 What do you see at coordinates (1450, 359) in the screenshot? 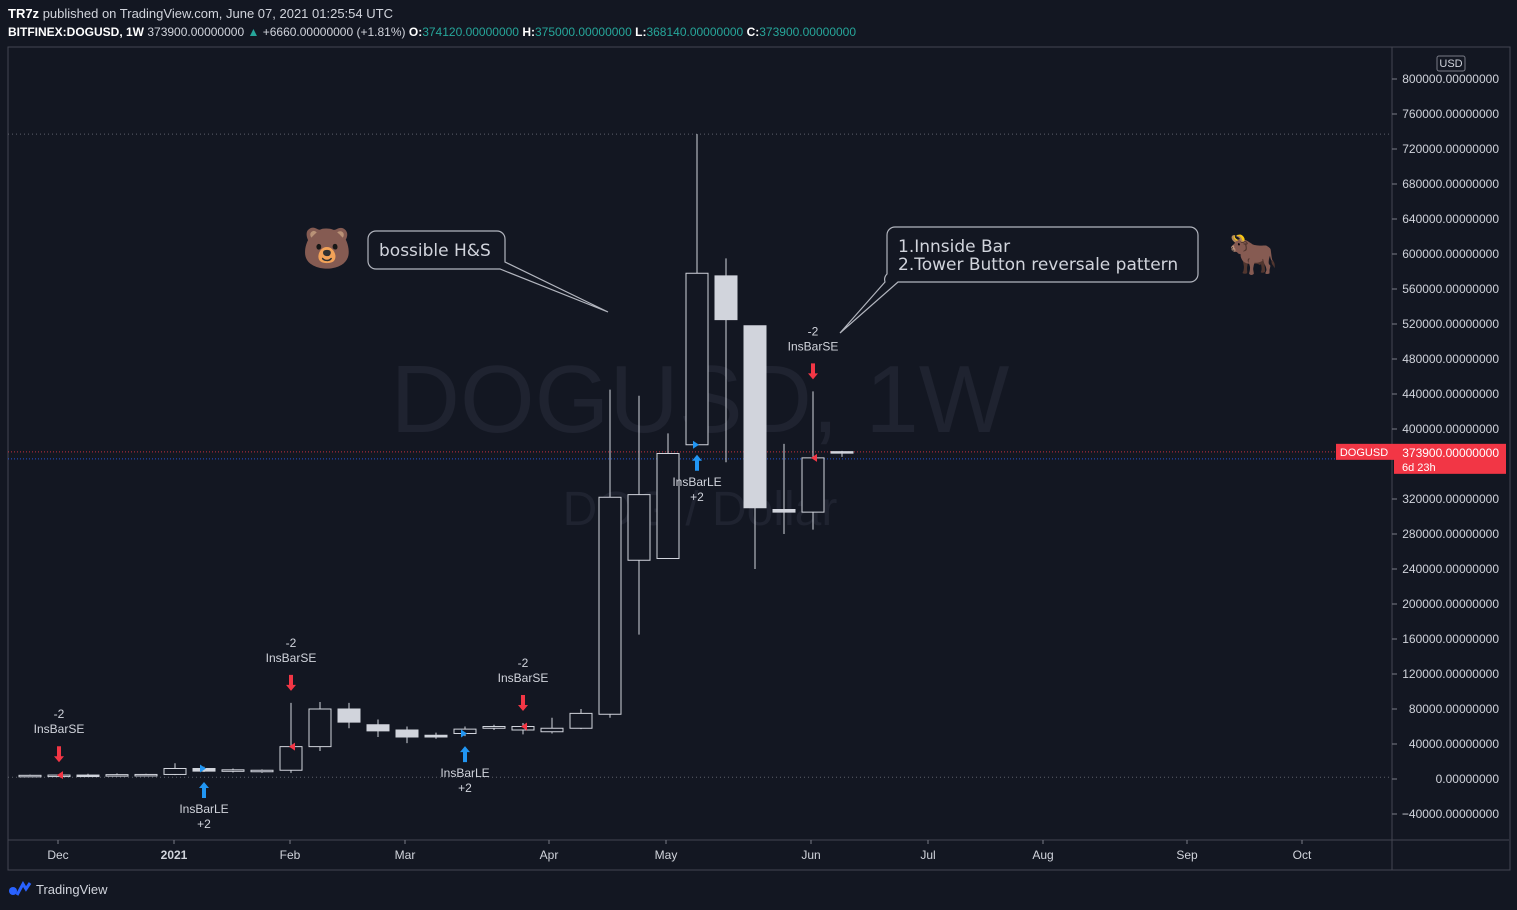
I see `price-tick-label: 480000.00000000` at bounding box center [1450, 359].